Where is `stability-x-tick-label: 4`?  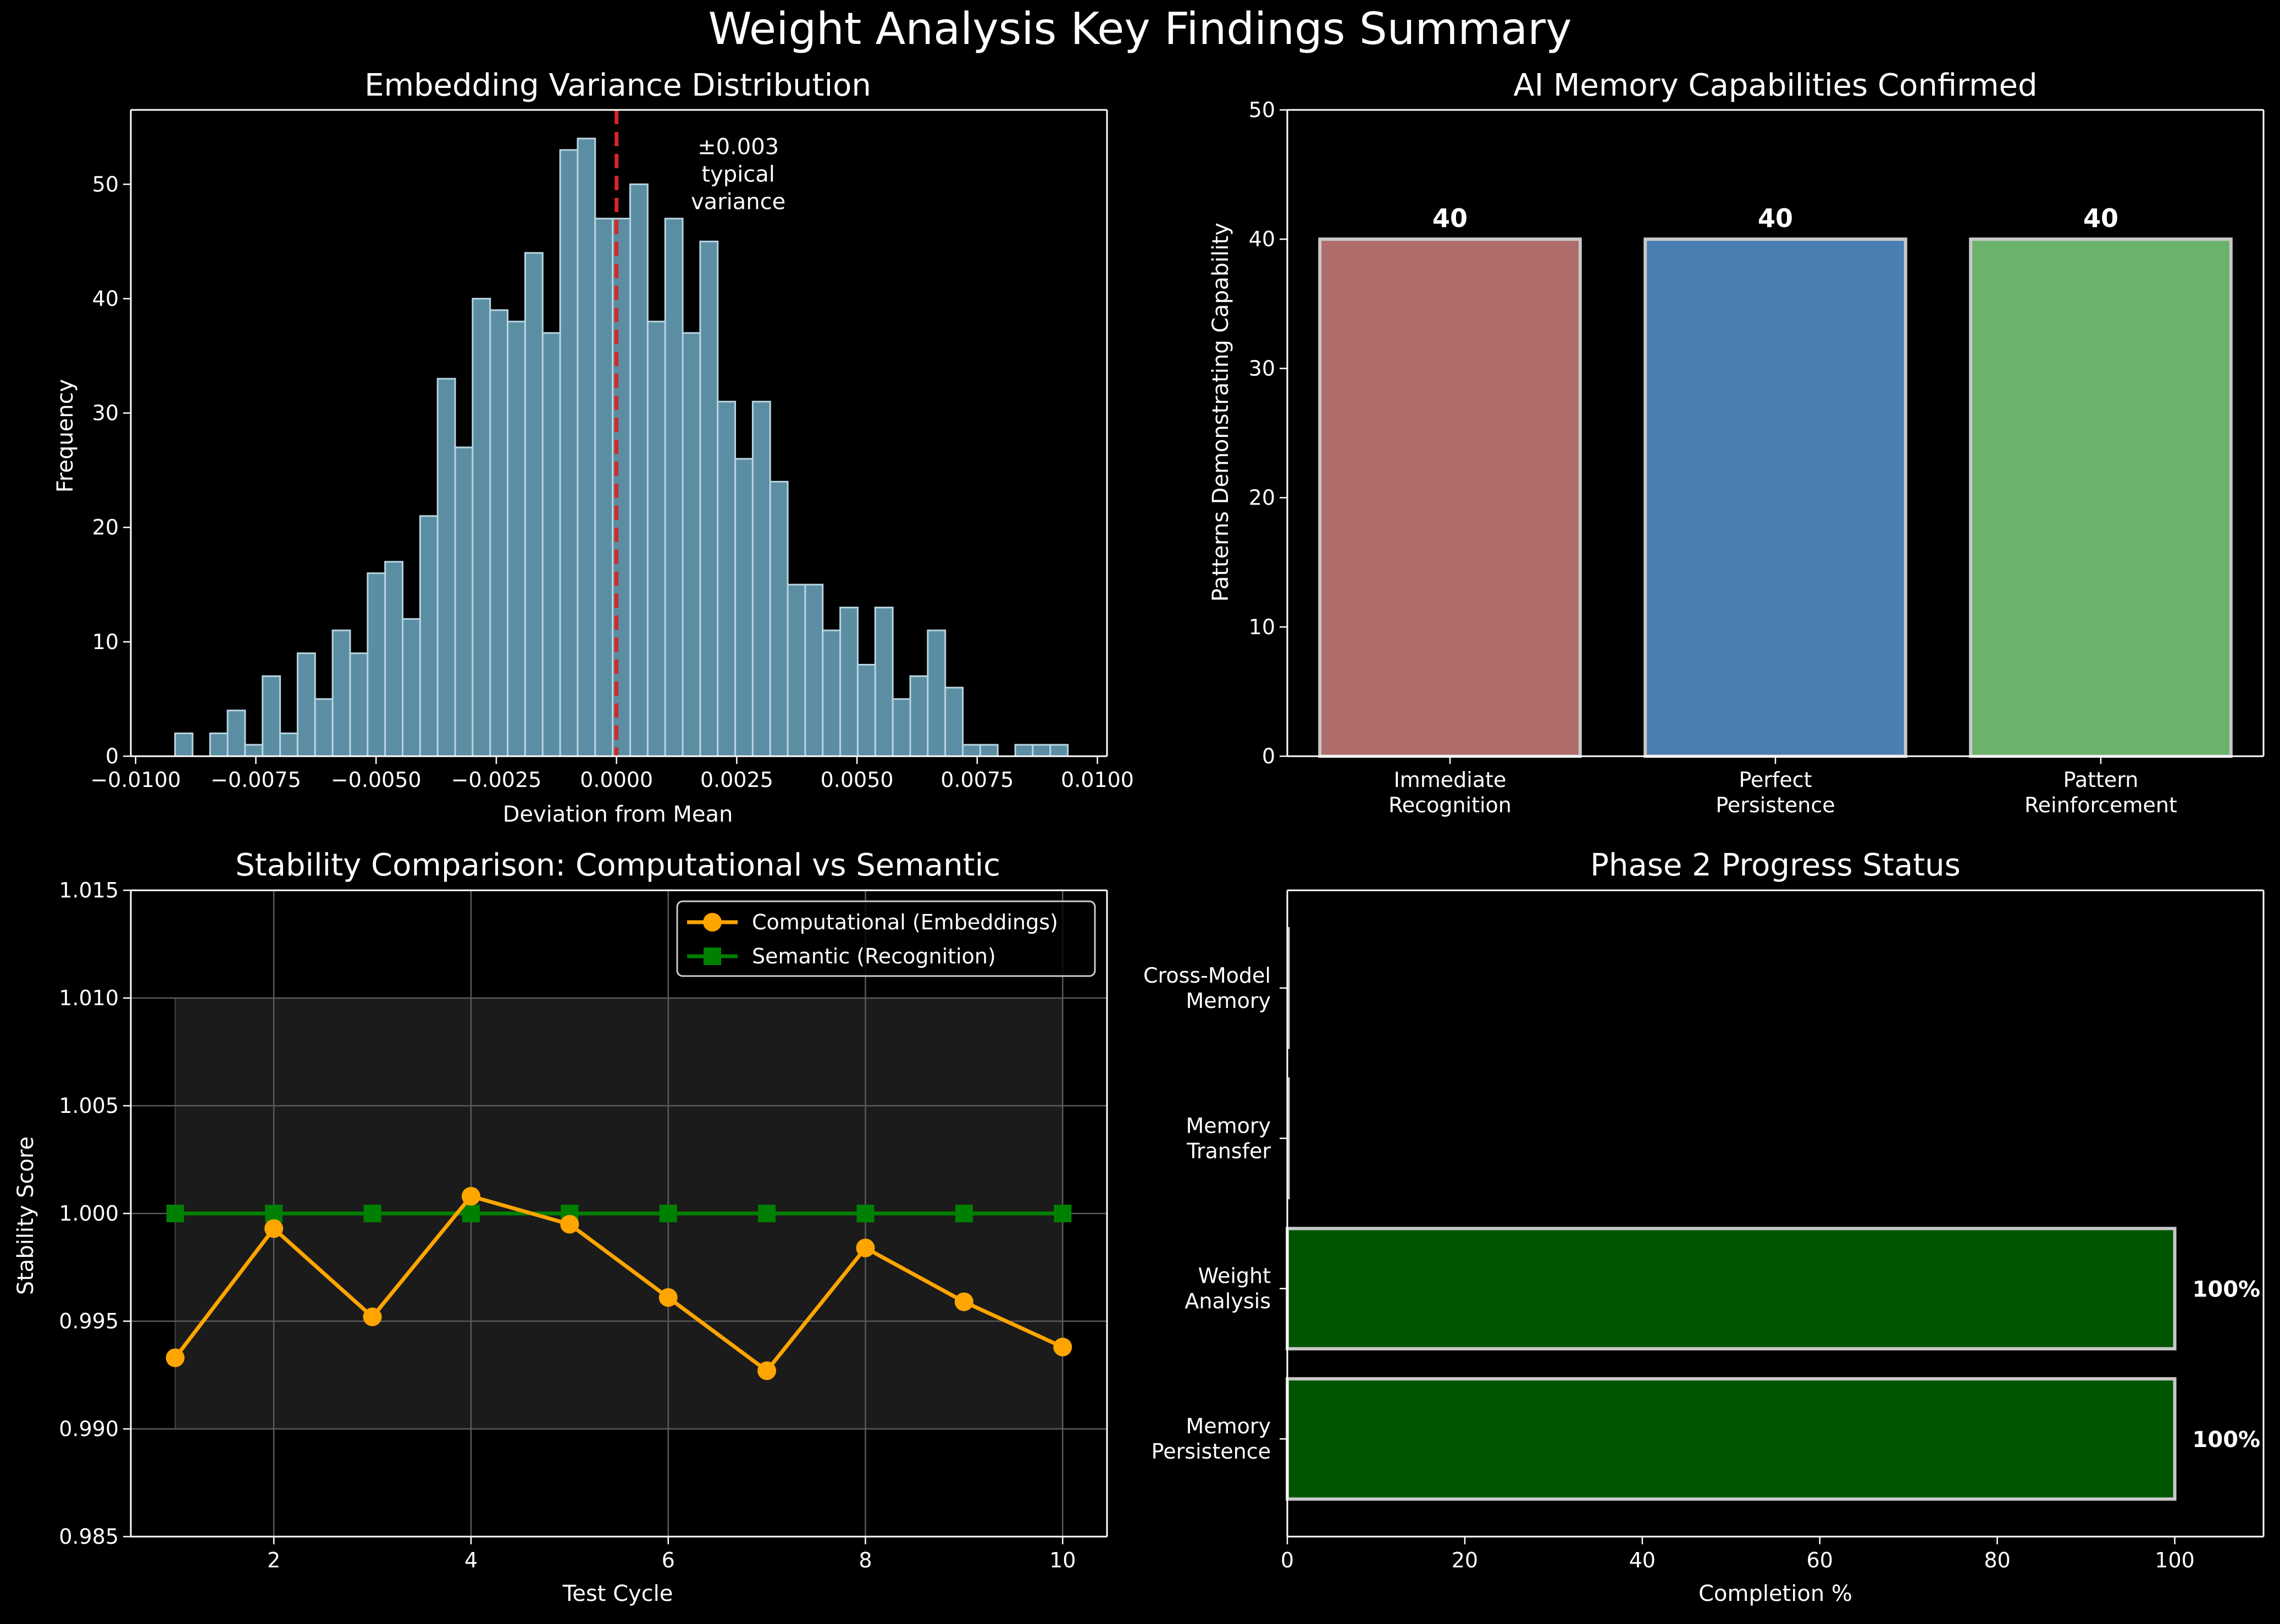 stability-x-tick-label: 4 is located at coordinates (471, 1560).